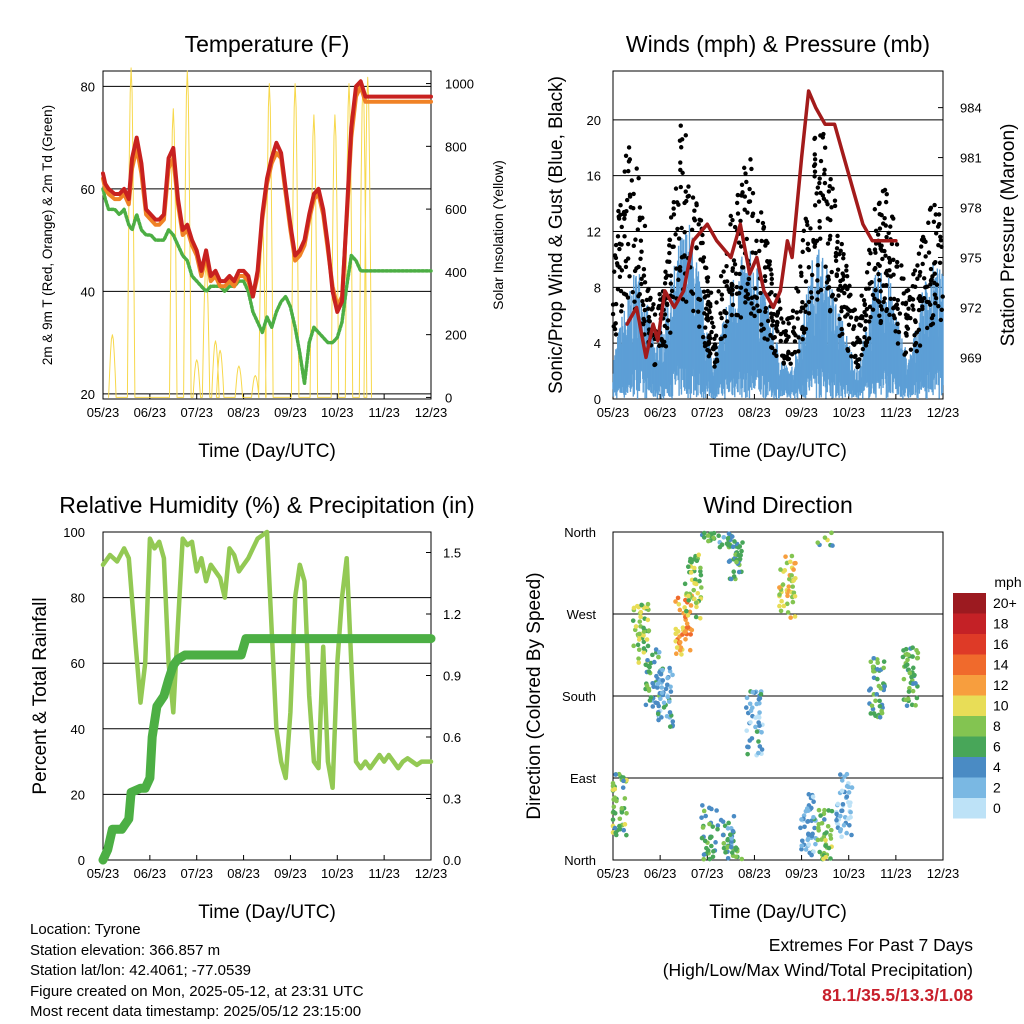 The height and width of the screenshot is (1024, 1024). Describe the element at coordinates (448, 397) in the screenshot. I see `y-right-tick-label: 0` at that location.